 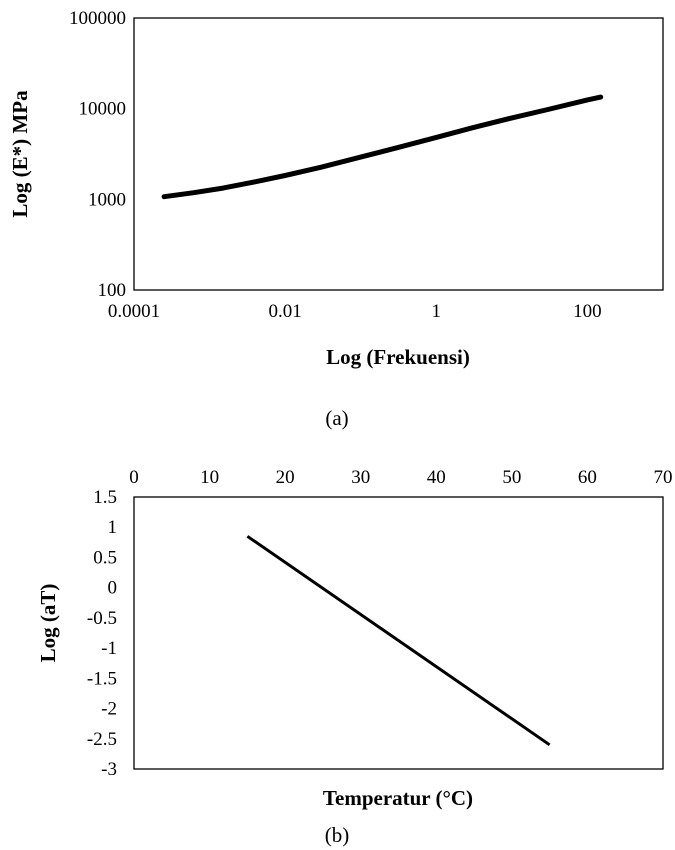 What do you see at coordinates (112, 290) in the screenshot?
I see `chart-a-y-tick-label: 100` at bounding box center [112, 290].